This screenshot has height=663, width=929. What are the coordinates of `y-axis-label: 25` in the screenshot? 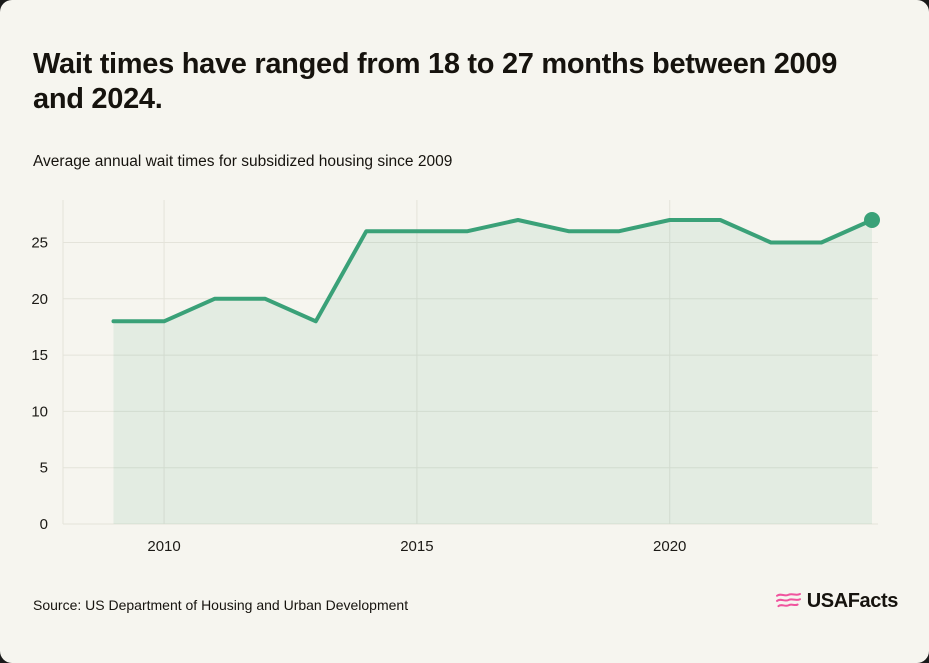 It's located at (39, 243).